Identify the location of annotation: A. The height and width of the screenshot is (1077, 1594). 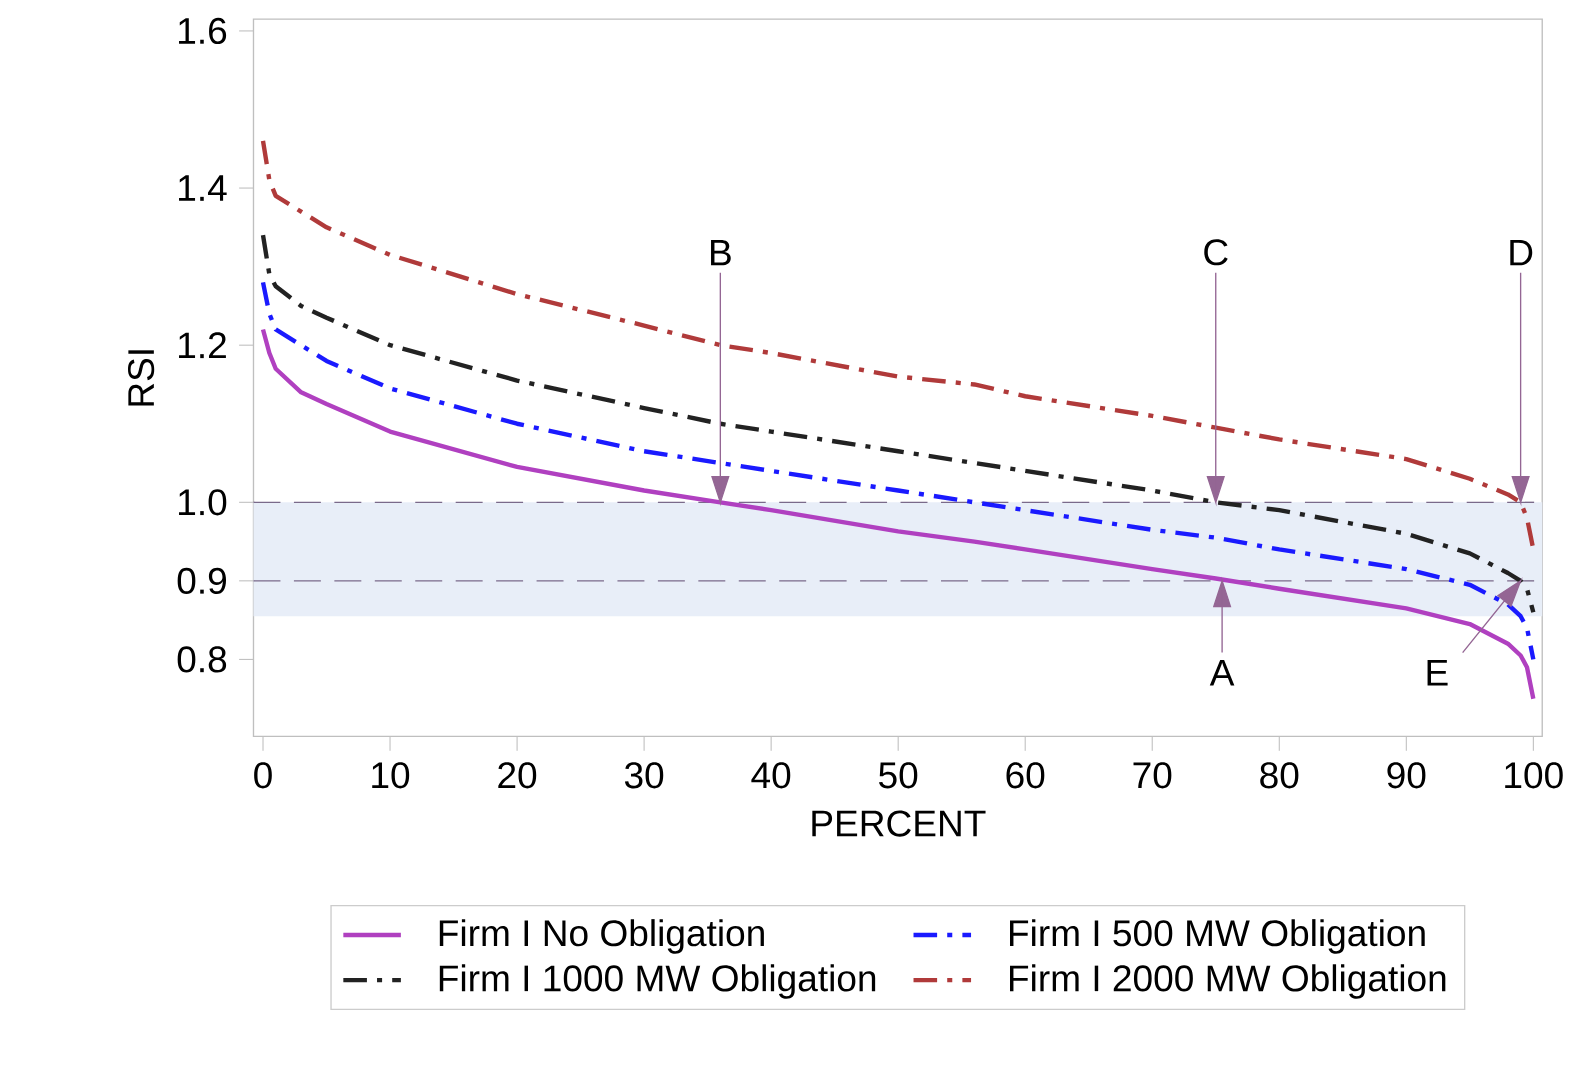
(1222, 673).